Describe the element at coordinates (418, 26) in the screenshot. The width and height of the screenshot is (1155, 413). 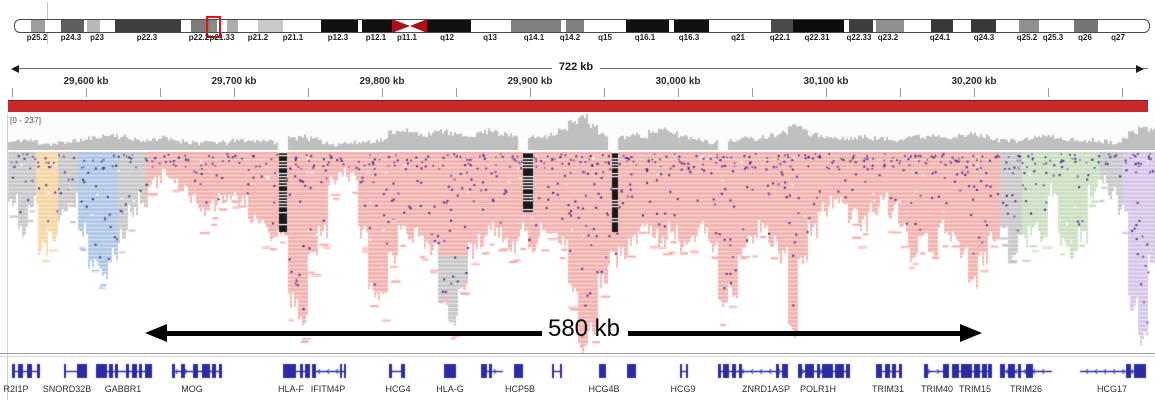
I see `centromere-right-icon` at that location.